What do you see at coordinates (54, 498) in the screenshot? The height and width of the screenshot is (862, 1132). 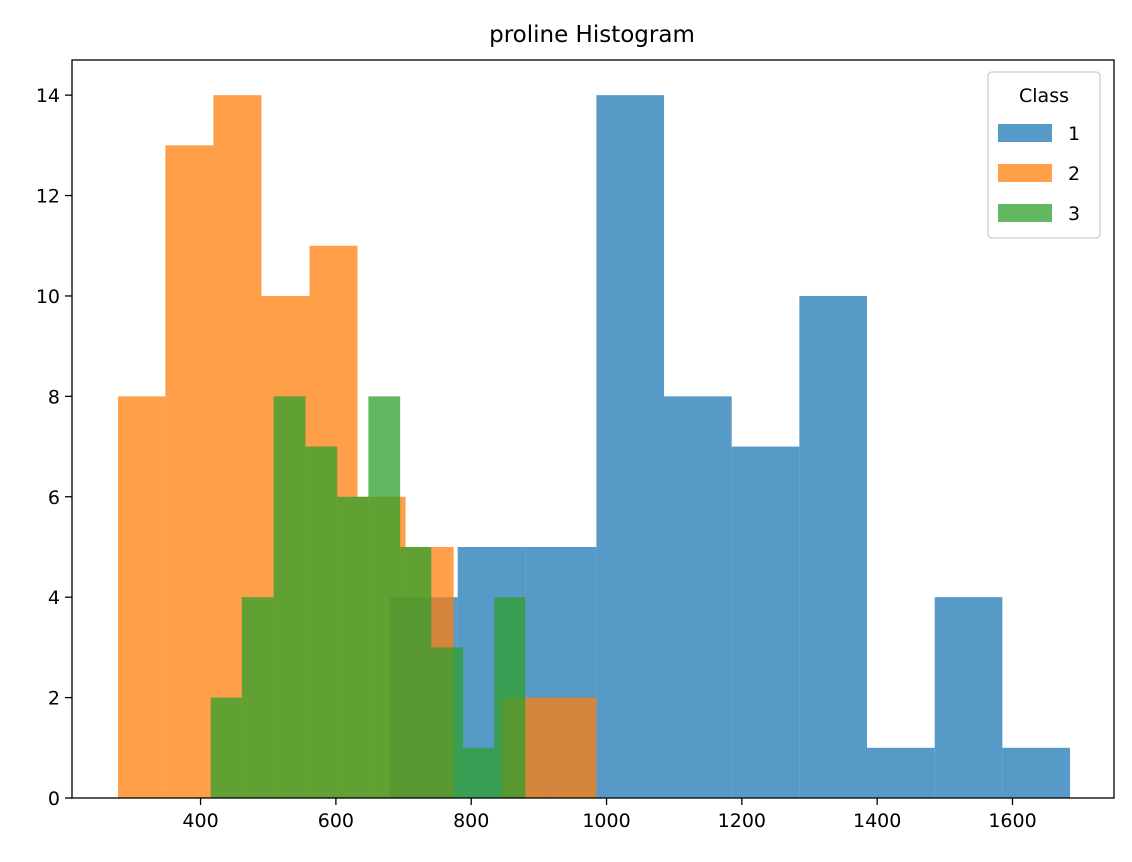 I see `y-tick-label: 6` at bounding box center [54, 498].